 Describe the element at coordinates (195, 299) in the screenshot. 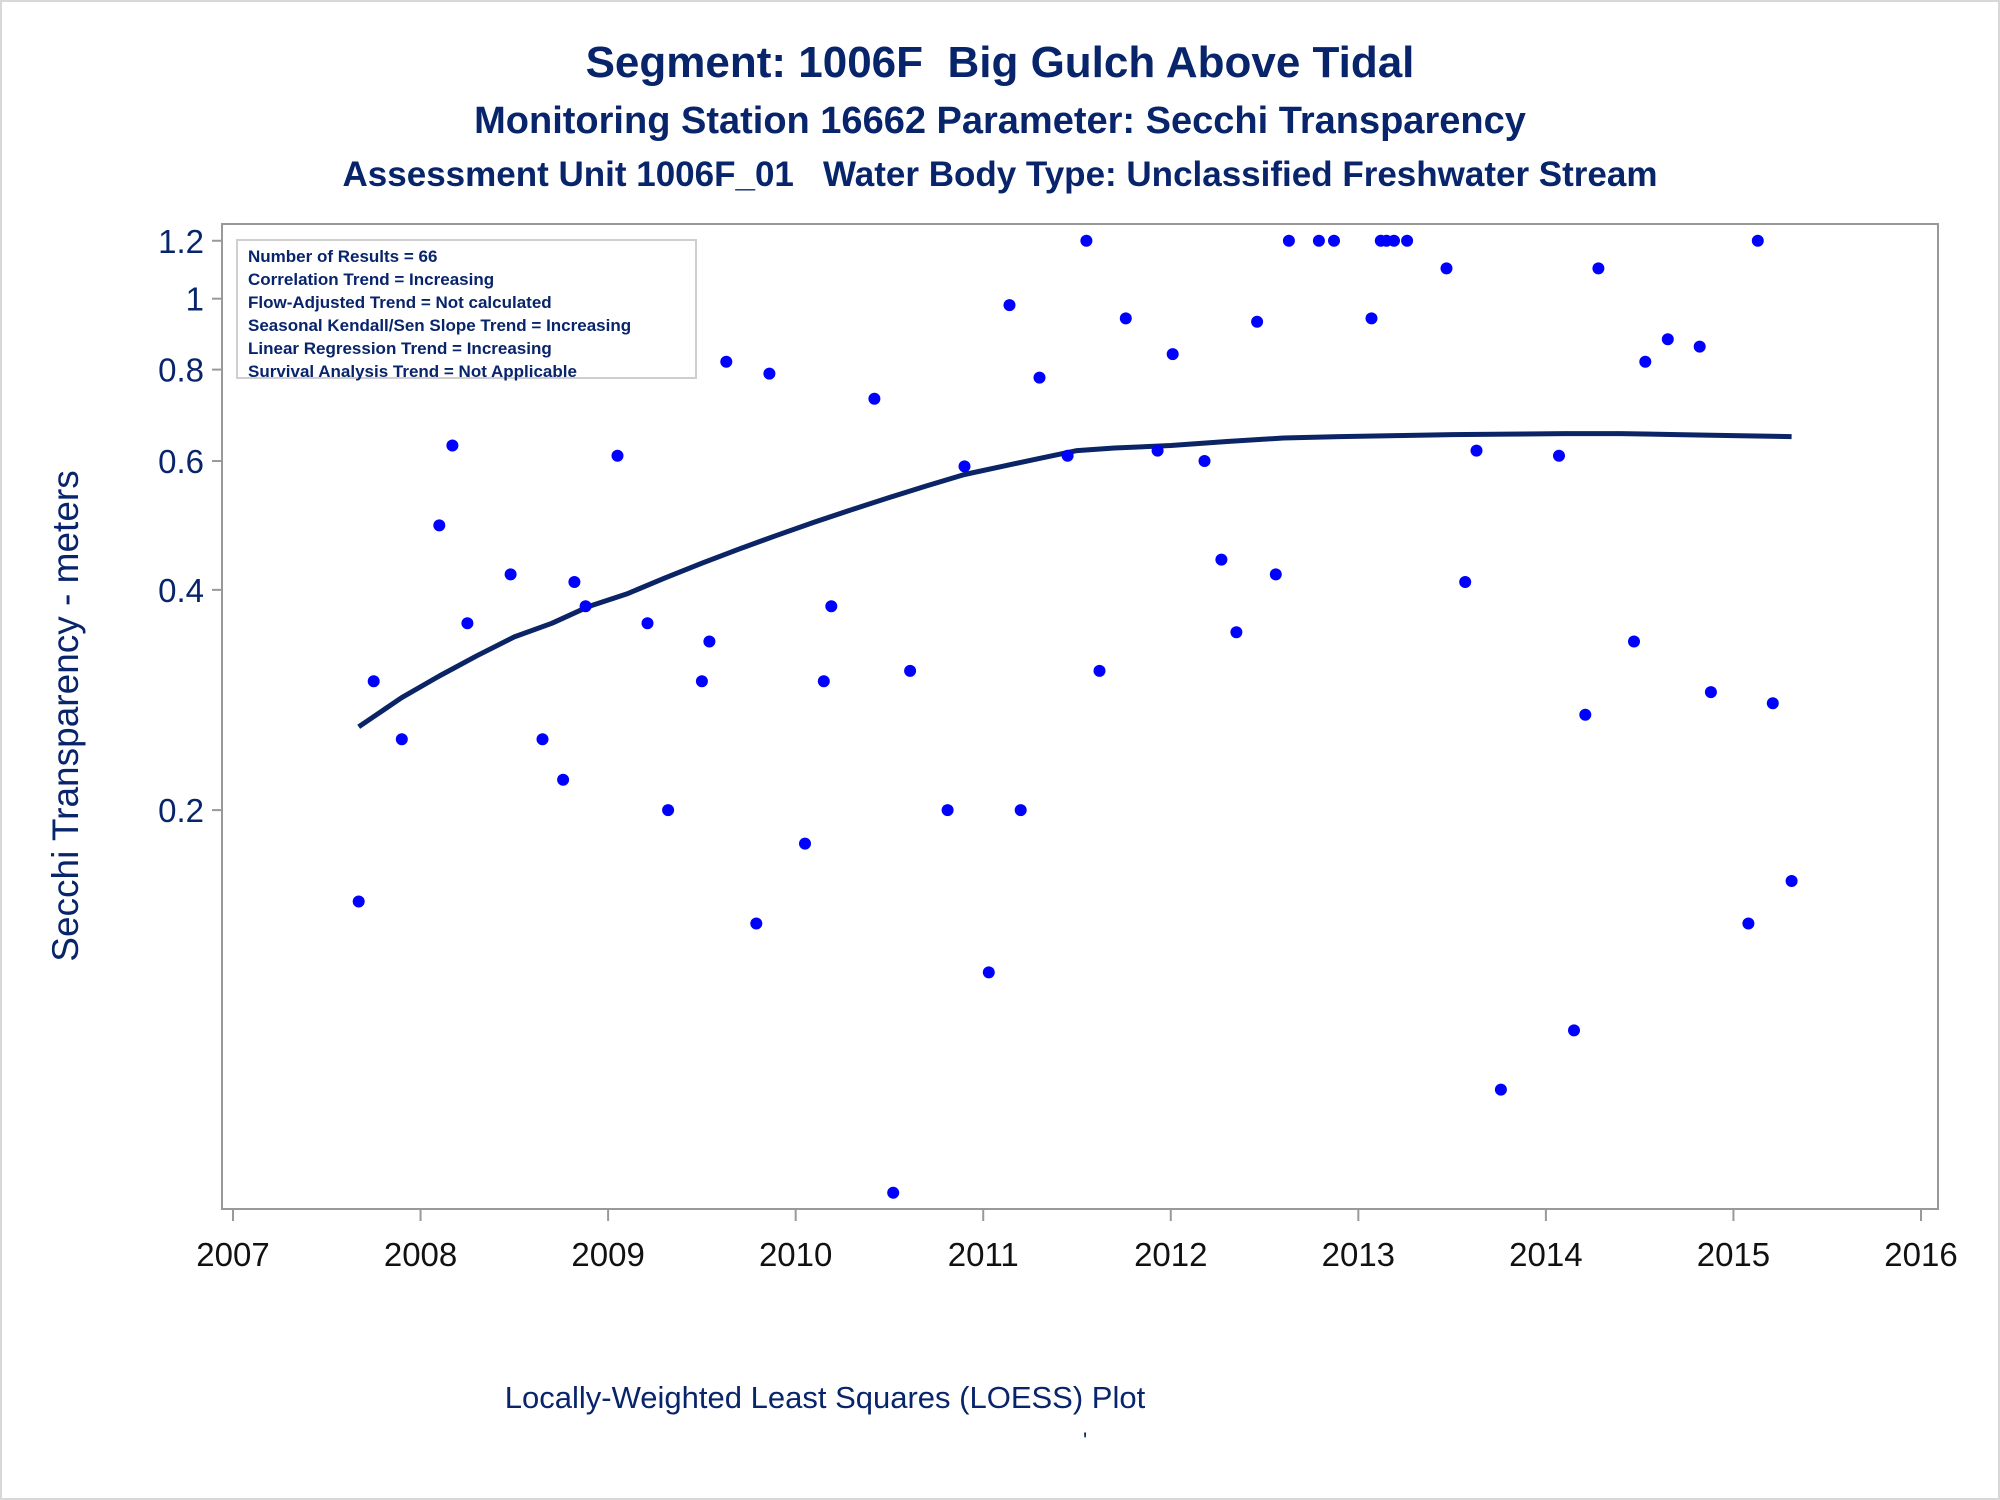

I see `y-tick-label: 1` at that location.